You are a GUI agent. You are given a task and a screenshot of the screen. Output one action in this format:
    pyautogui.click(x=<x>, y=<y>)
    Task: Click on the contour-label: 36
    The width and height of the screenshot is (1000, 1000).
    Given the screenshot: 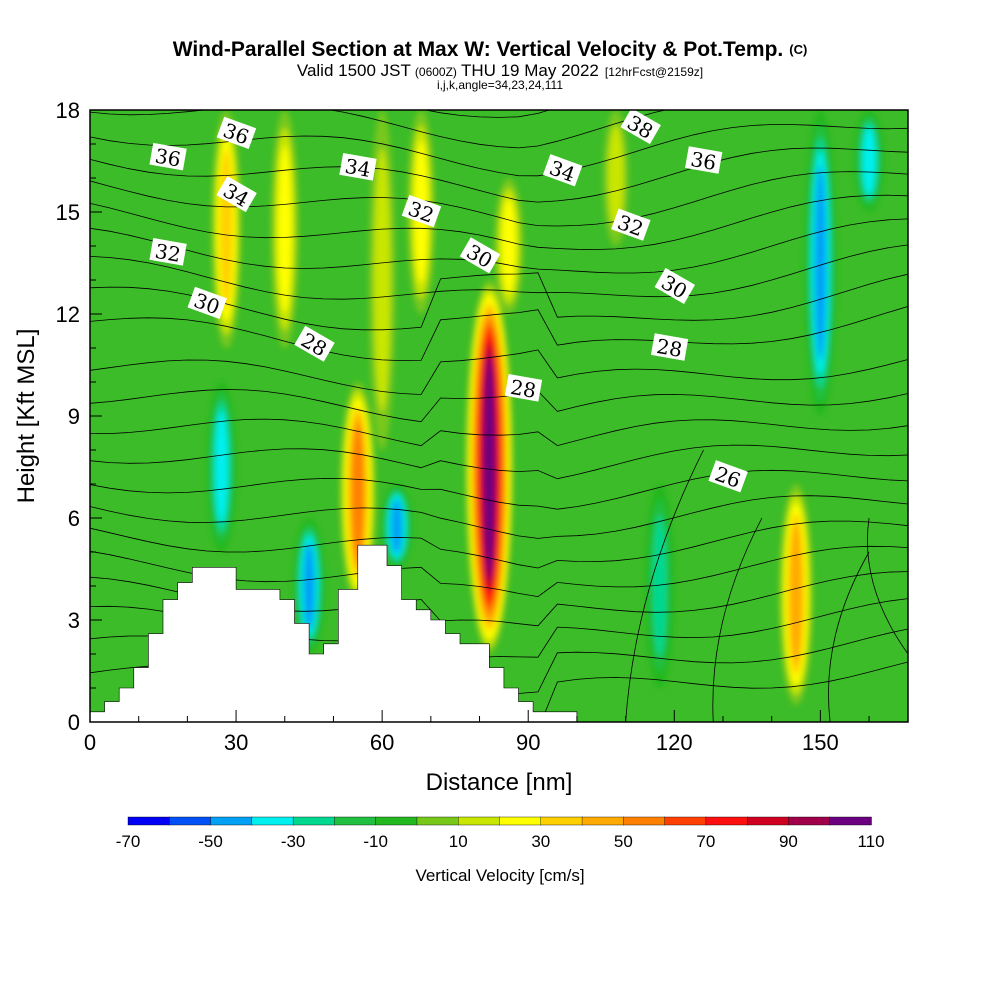 What is the action you would take?
    pyautogui.click(x=168, y=157)
    